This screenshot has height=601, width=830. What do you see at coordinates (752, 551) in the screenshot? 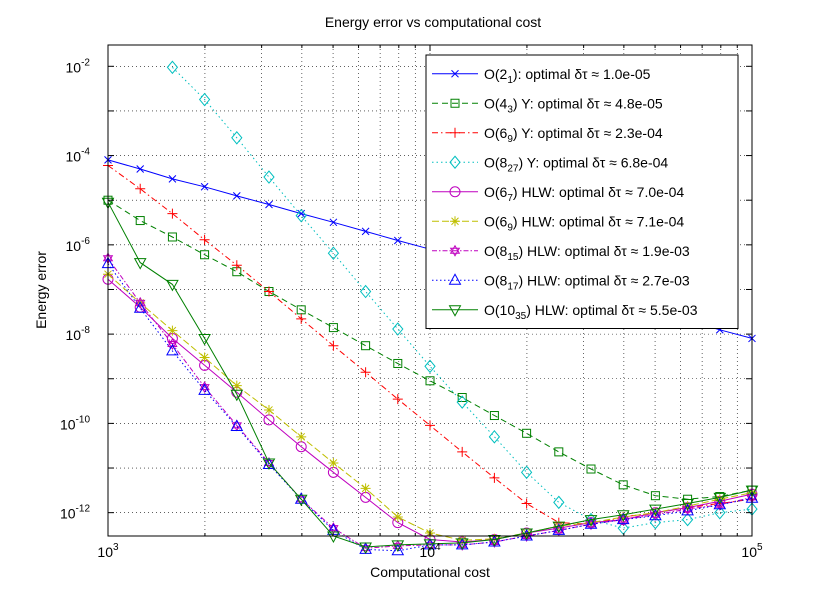
I see `x-tick-label: 10⁵` at bounding box center [752, 551].